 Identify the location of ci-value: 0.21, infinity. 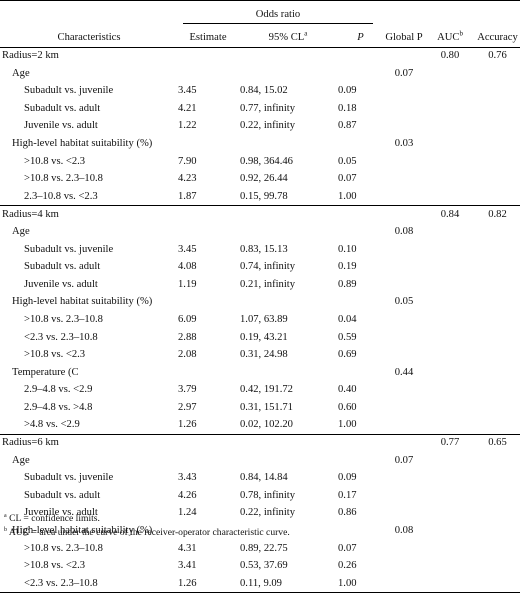
(288, 285).